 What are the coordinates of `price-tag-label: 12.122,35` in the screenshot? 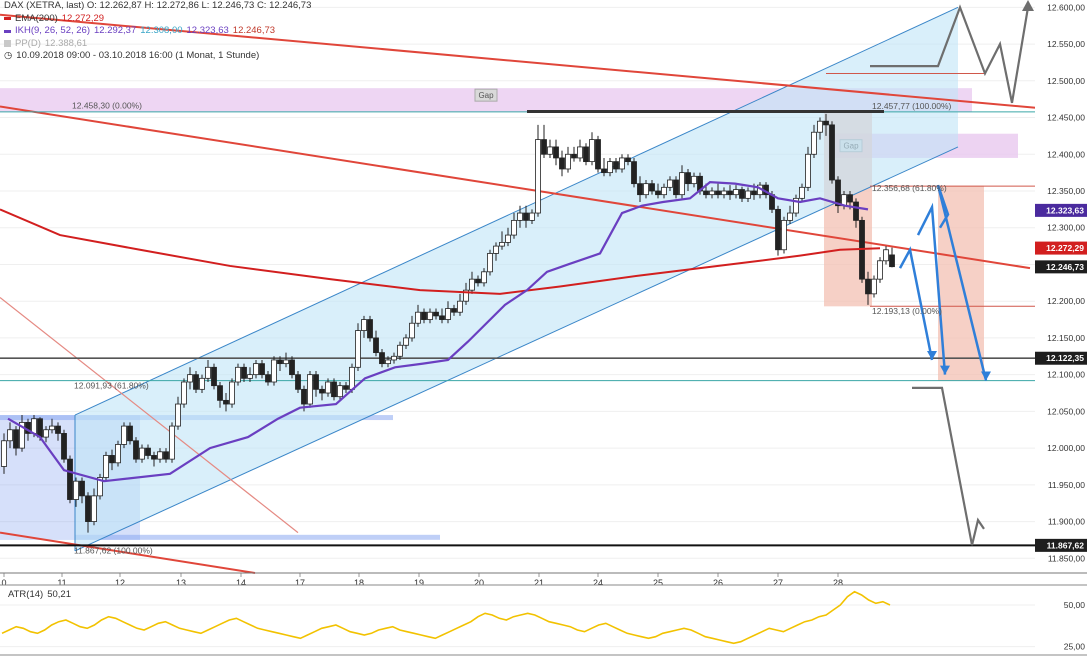 It's located at (1065, 358).